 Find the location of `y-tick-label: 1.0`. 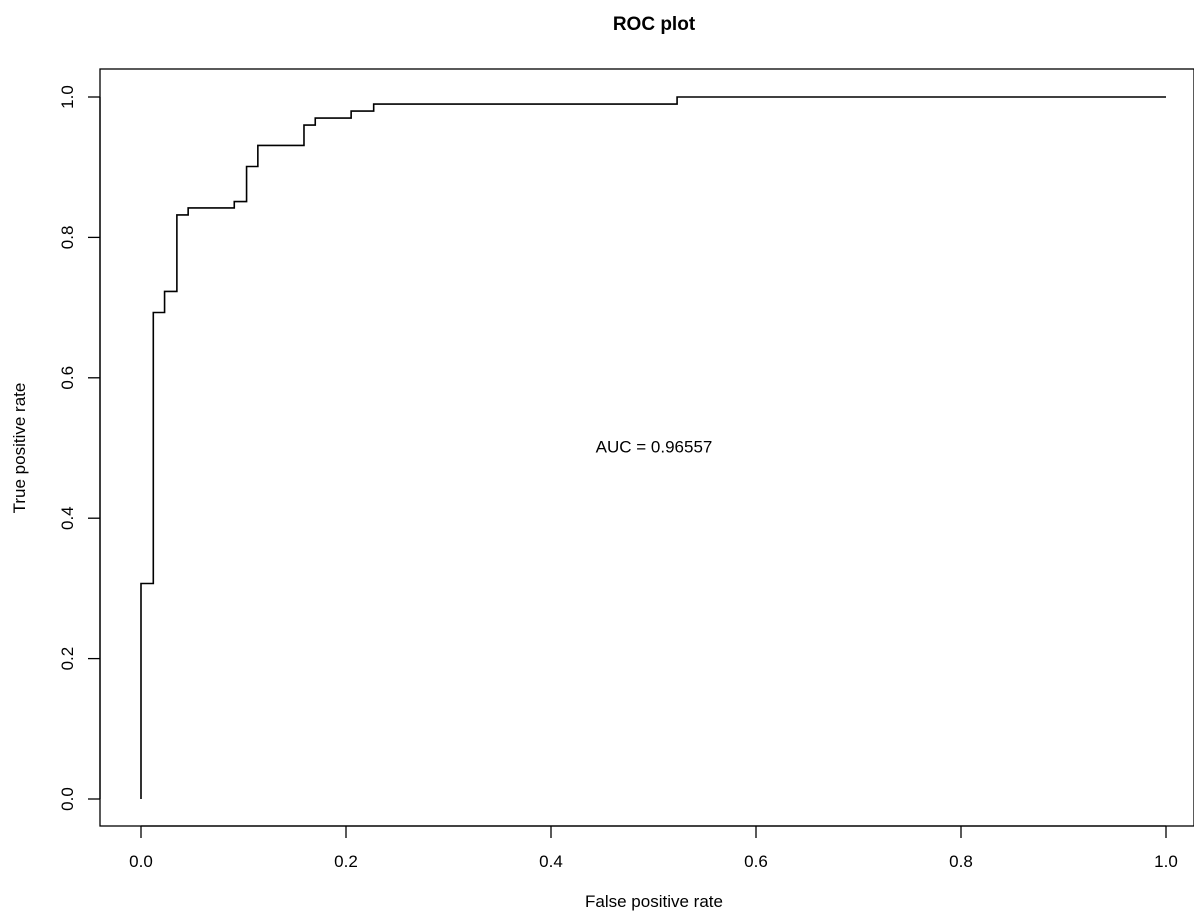

y-tick-label: 1.0 is located at coordinates (67, 97).